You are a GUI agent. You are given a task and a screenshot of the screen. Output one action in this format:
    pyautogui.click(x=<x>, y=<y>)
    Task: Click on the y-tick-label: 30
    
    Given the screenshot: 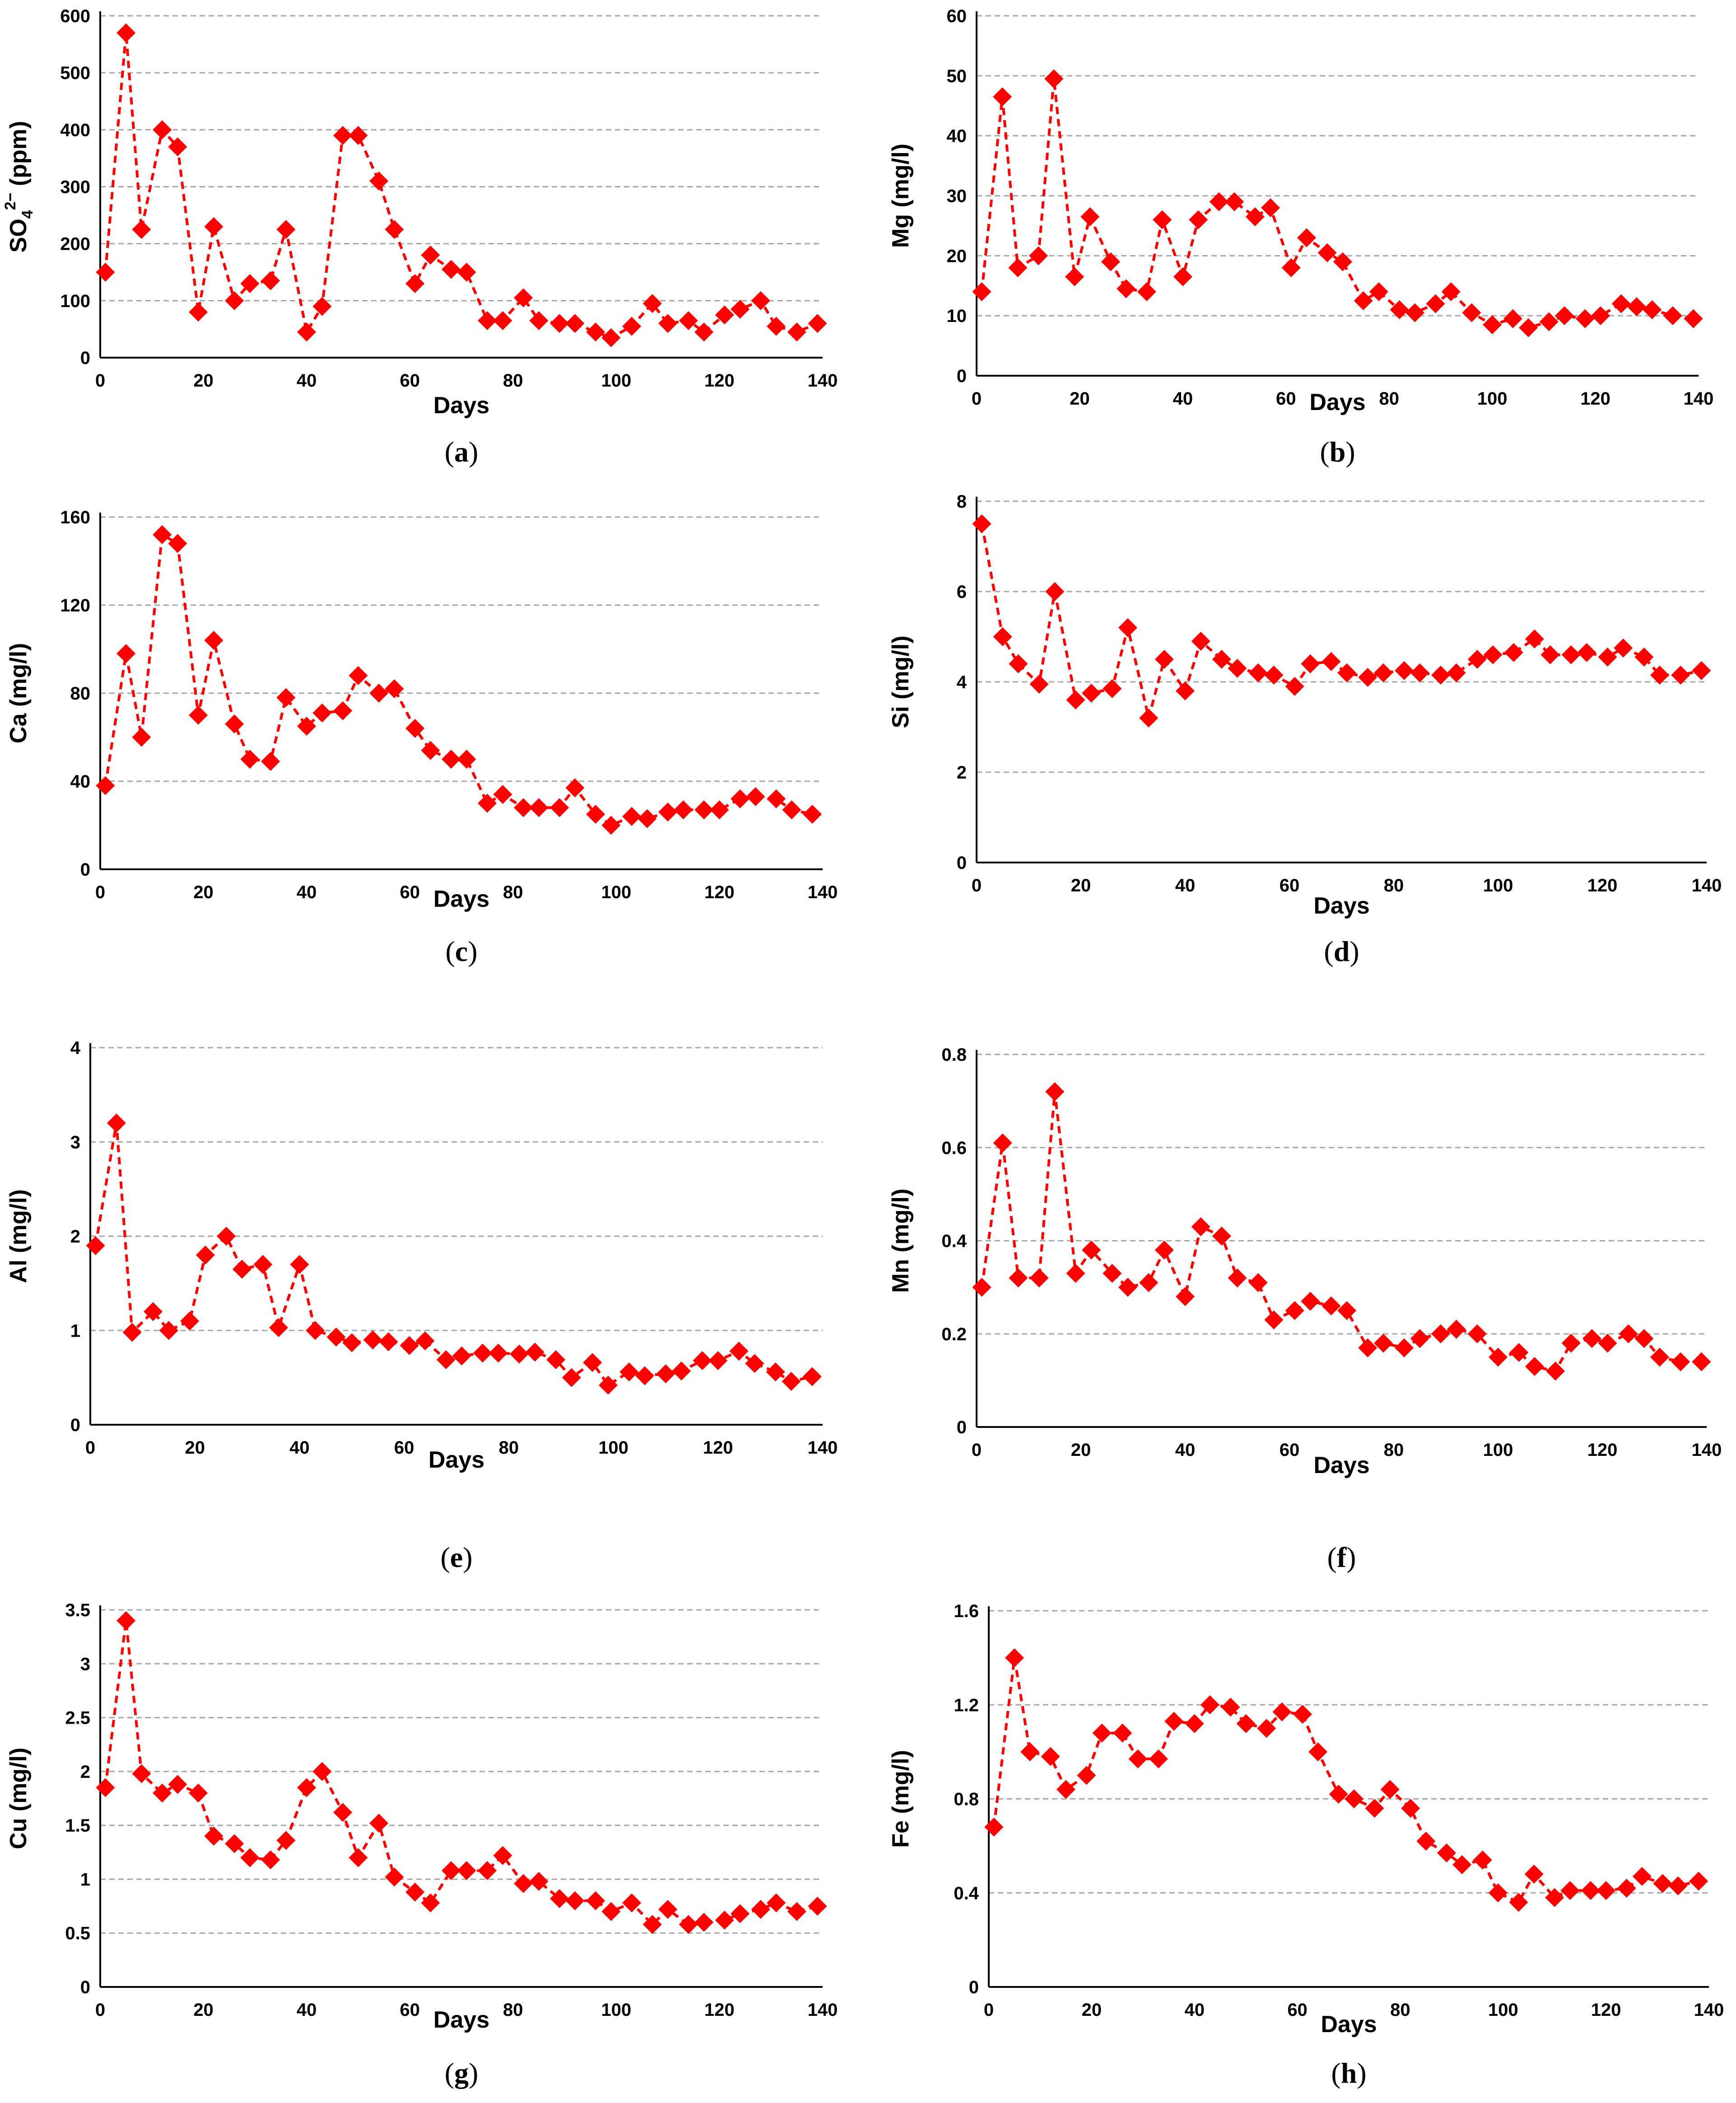 What is the action you would take?
    pyautogui.click(x=957, y=197)
    